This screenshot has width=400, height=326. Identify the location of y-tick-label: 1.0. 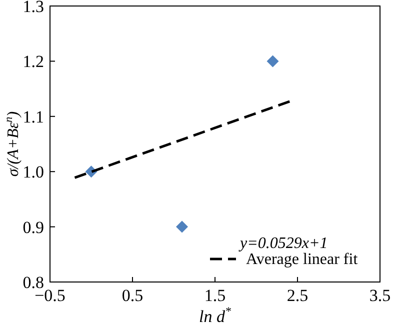
(33, 172).